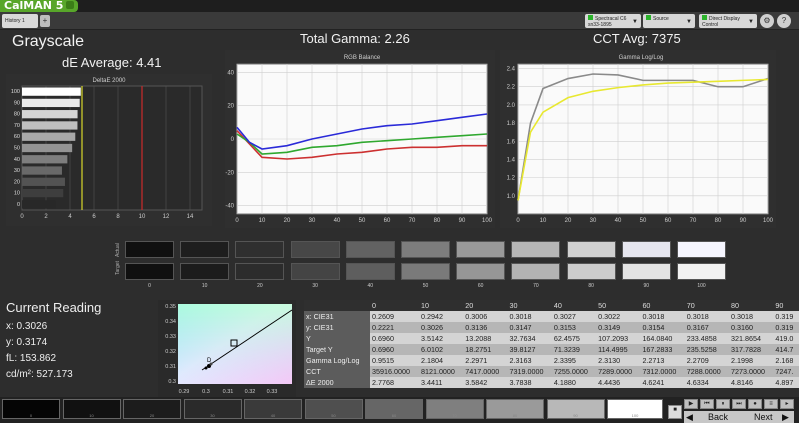 This screenshot has height=423, width=799. Describe the element at coordinates (394, 338) in the screenshot. I see `table-cell: 0.6960` at that location.